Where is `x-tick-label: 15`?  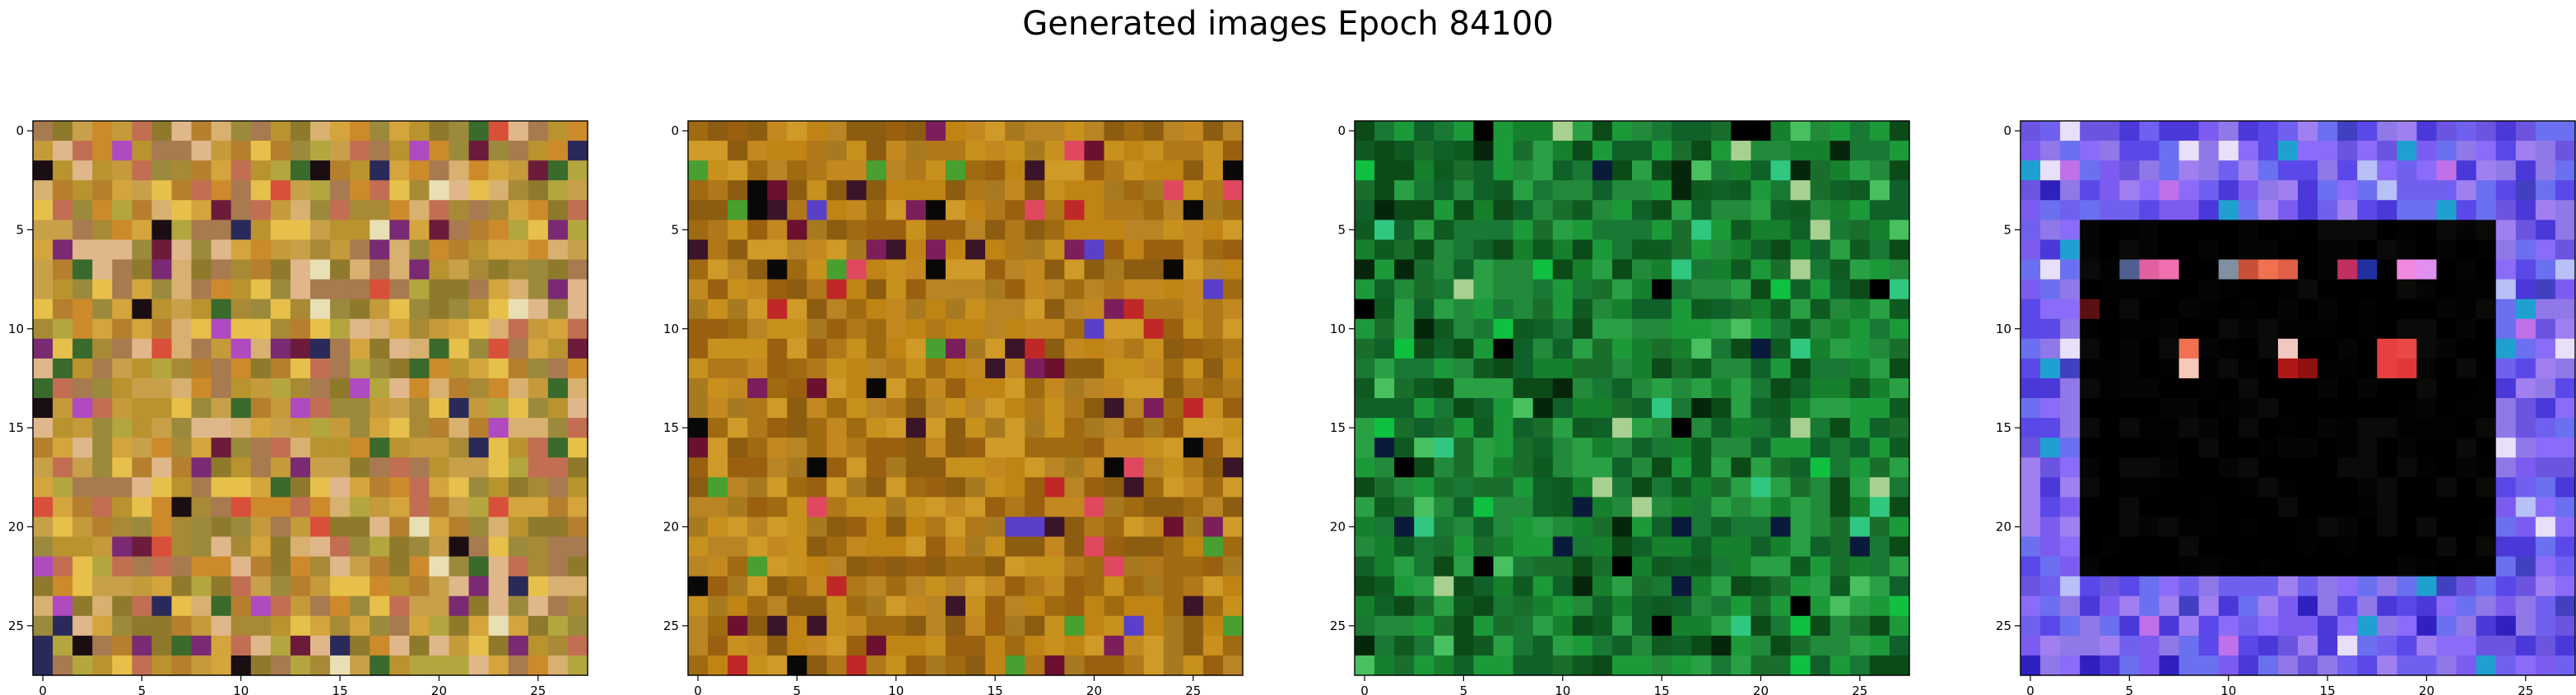 x-tick-label: 15 is located at coordinates (340, 689).